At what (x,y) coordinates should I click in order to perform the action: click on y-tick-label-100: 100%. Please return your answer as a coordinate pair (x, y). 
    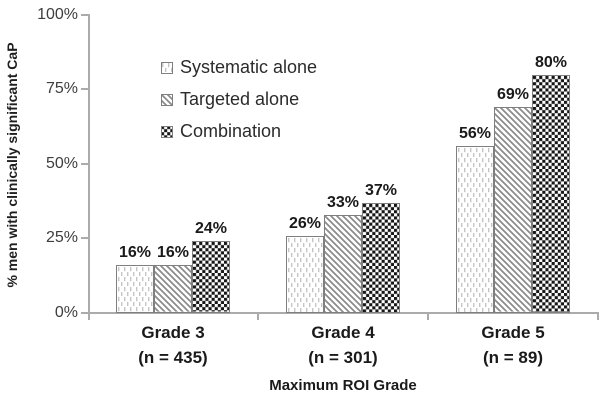
    Looking at the image, I should click on (57, 14).